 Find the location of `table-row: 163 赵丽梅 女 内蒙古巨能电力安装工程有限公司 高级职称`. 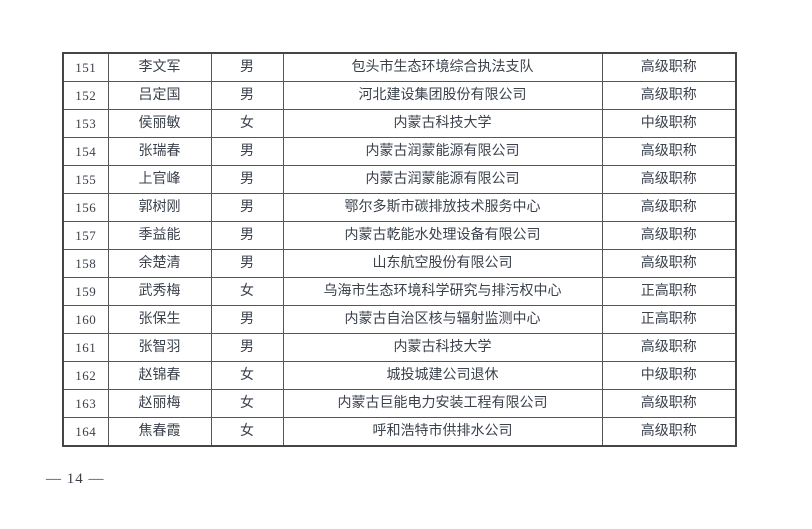

table-row: 163 赵丽梅 女 内蒙古巨能电力安装工程有限公司 高级职称 is located at coordinates (399, 403).